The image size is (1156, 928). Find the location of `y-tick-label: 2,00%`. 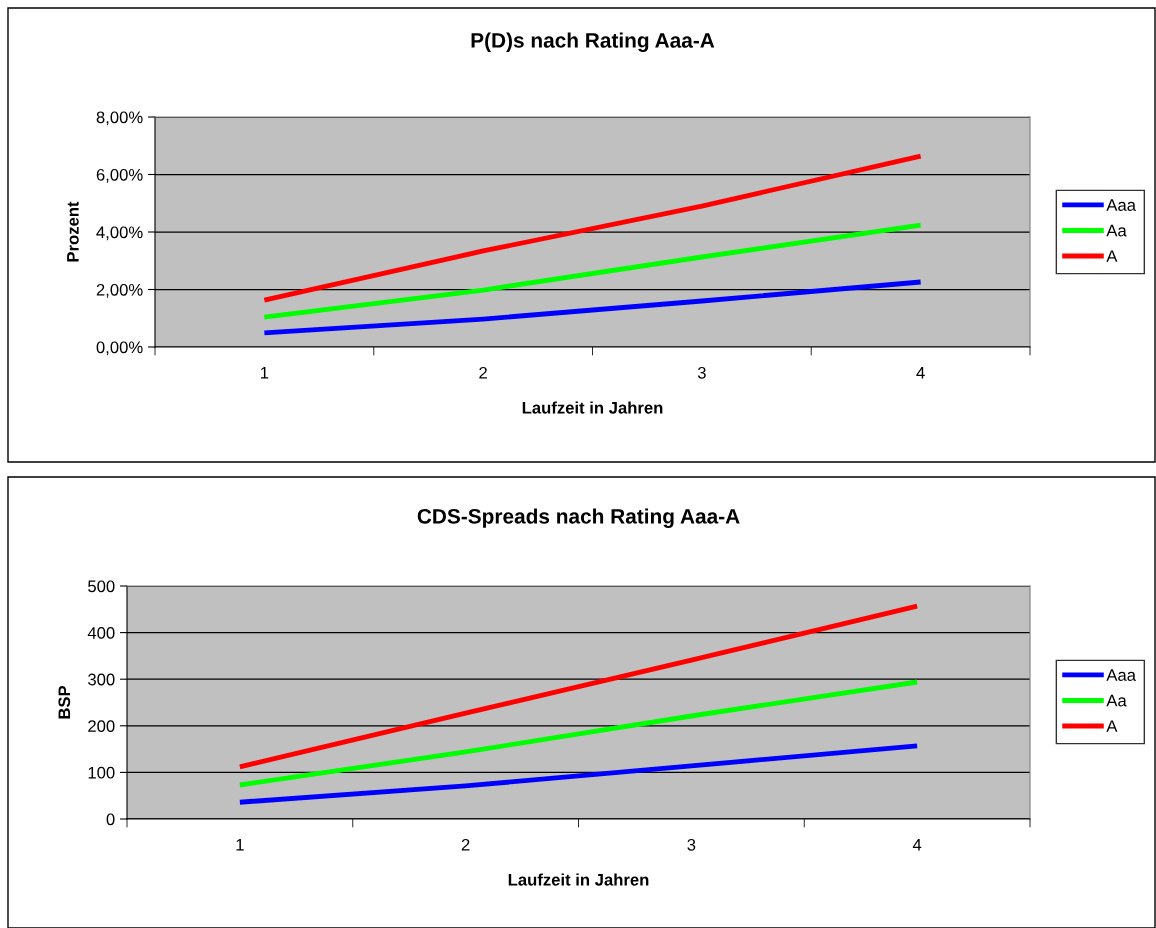

y-tick-label: 2,00% is located at coordinates (119, 290).